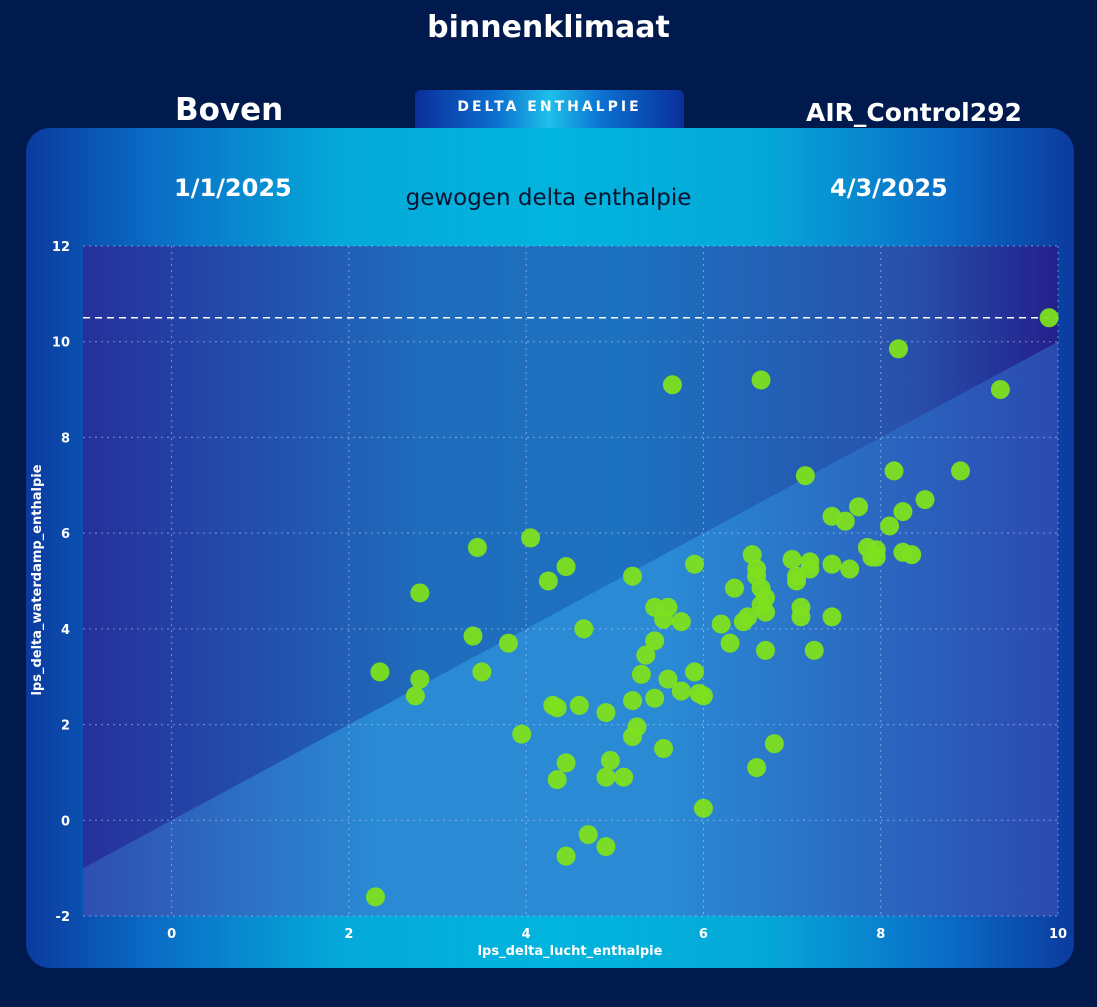 This screenshot has width=1097, height=1007. I want to click on x-tick-label: 0, so click(171, 934).